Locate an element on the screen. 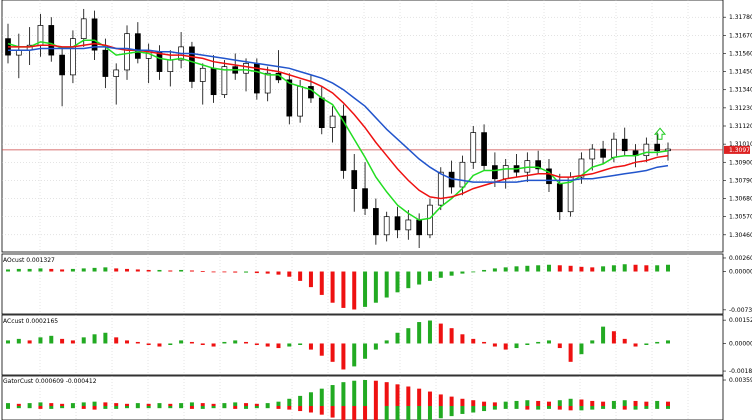  ao-panel: 0.002604 0.000000 -0.007372 is located at coordinates (376, 284).